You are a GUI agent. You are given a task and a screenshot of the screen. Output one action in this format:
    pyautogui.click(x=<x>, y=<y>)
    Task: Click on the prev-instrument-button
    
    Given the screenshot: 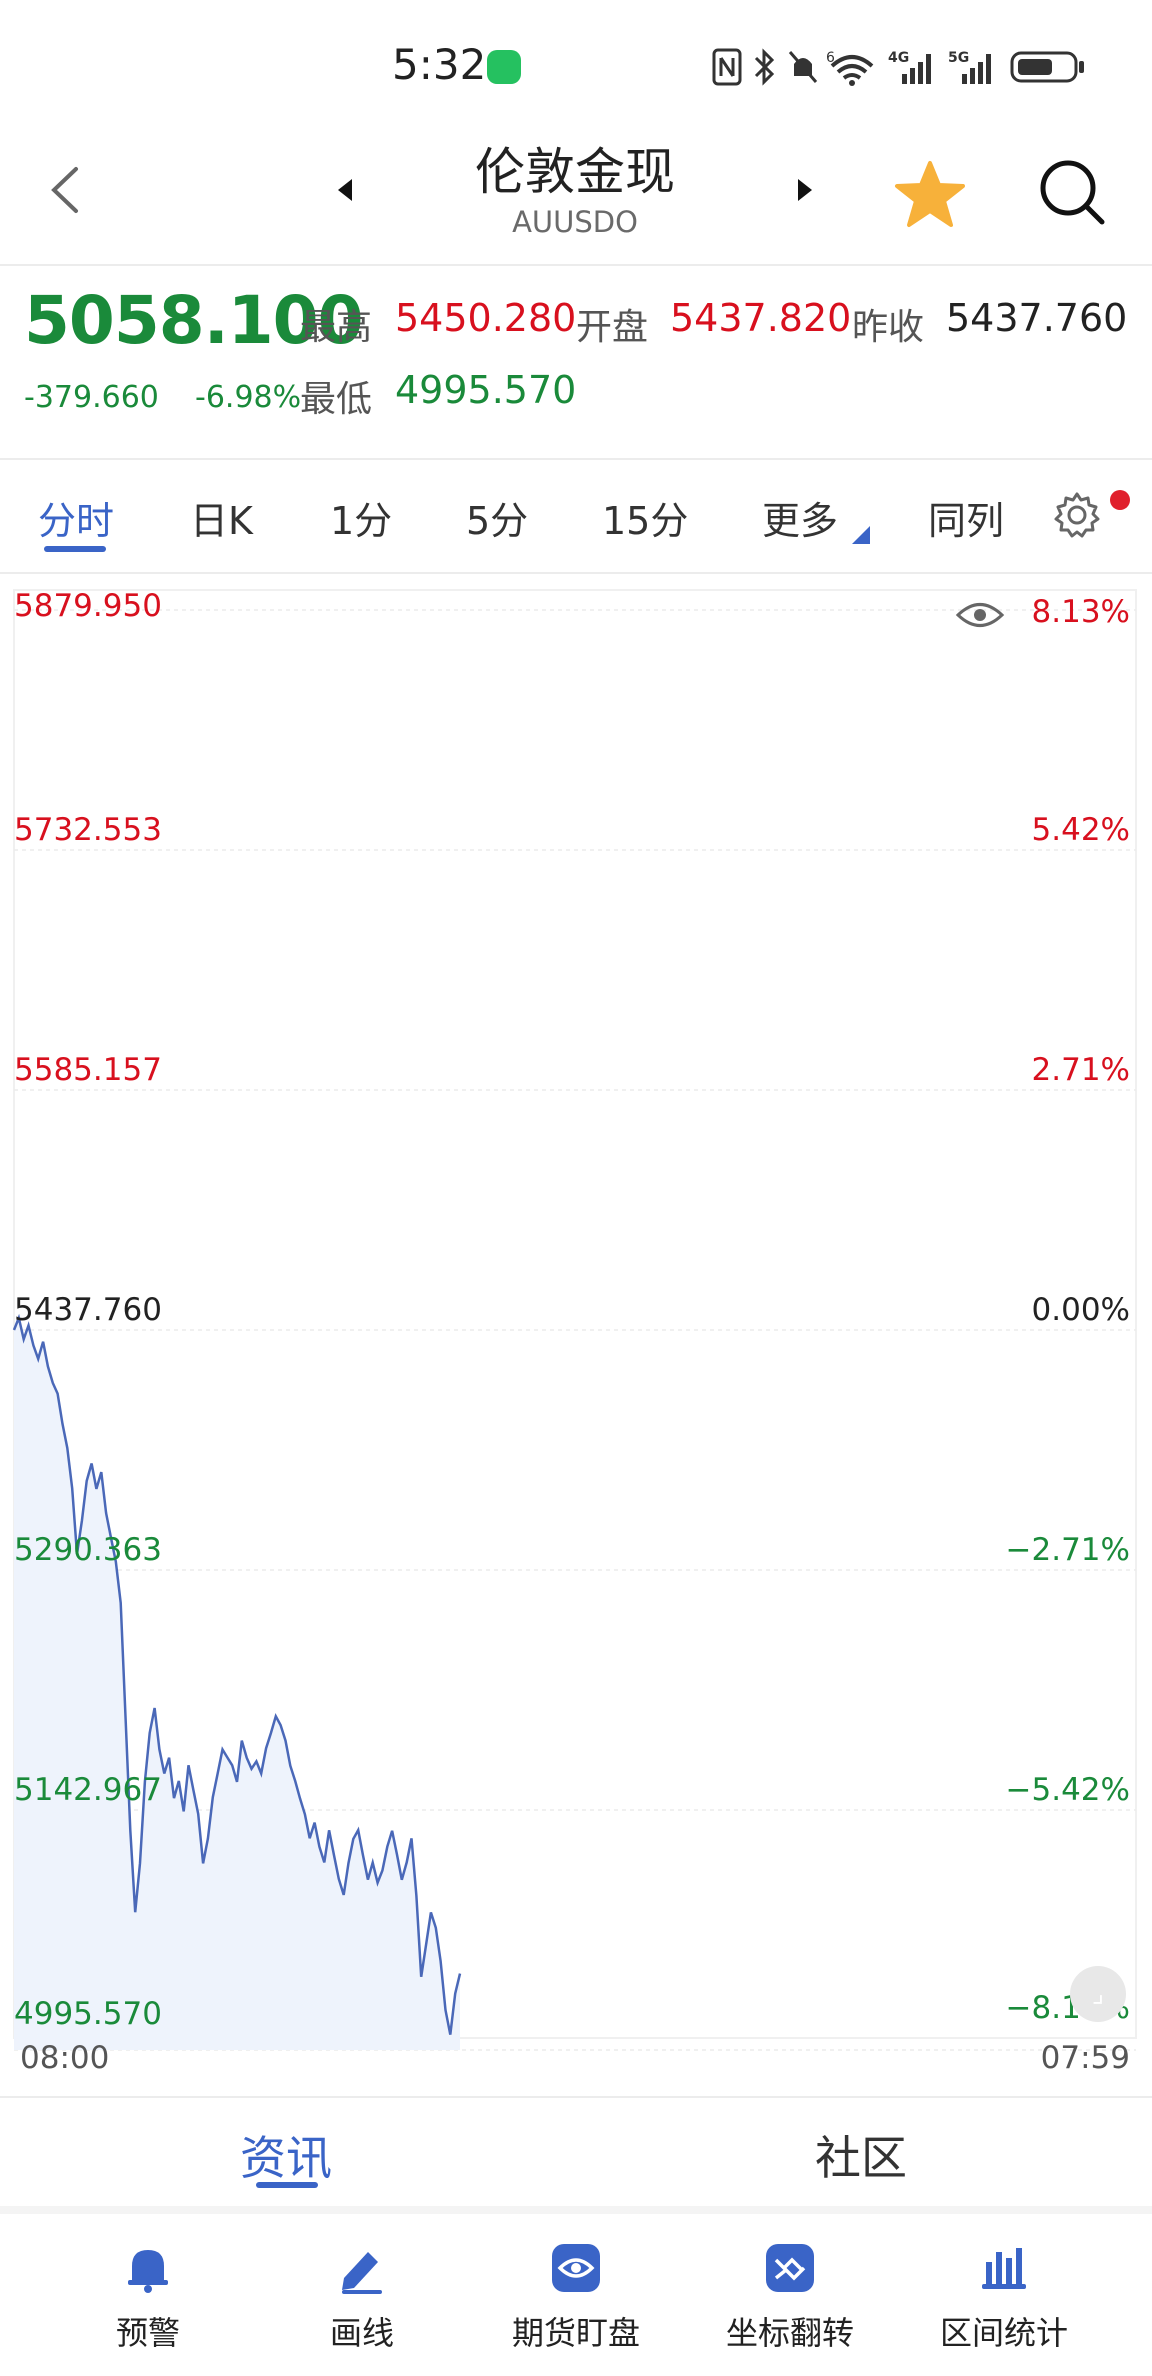 What is the action you would take?
    pyautogui.click(x=345, y=190)
    